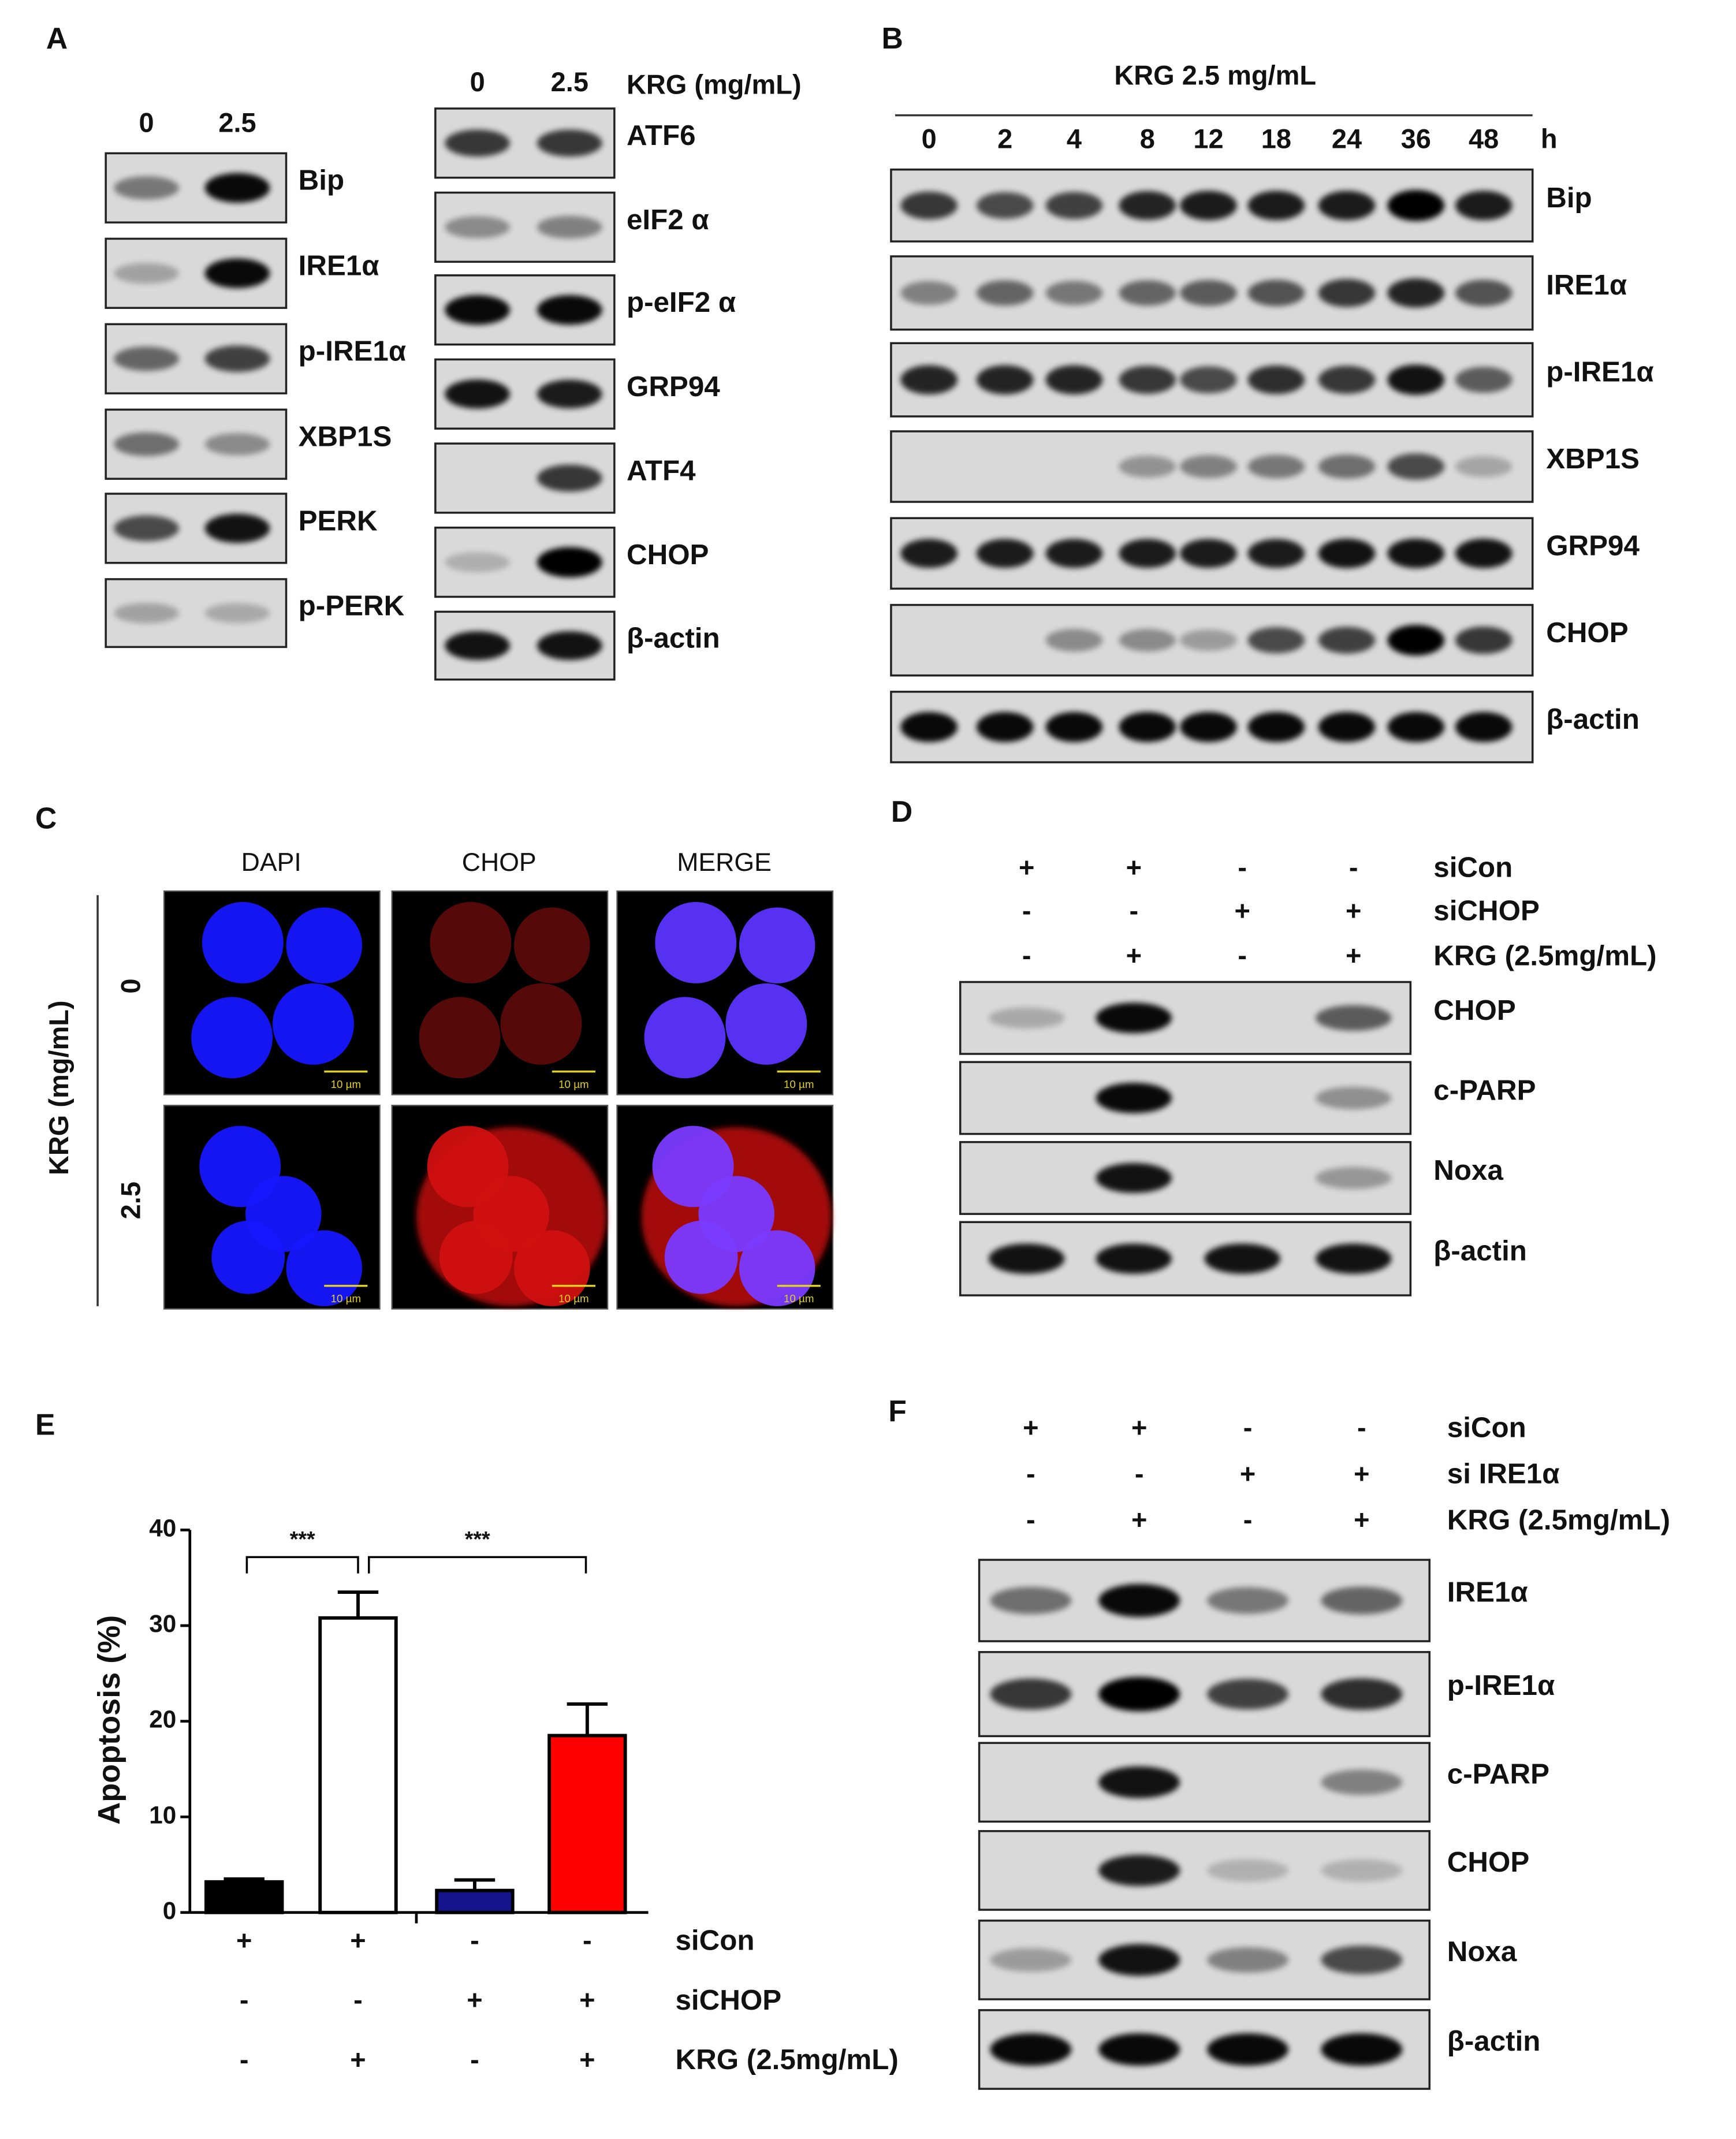 The image size is (1736, 2139). I want to click on condition-label: siCHOP, so click(729, 2000).